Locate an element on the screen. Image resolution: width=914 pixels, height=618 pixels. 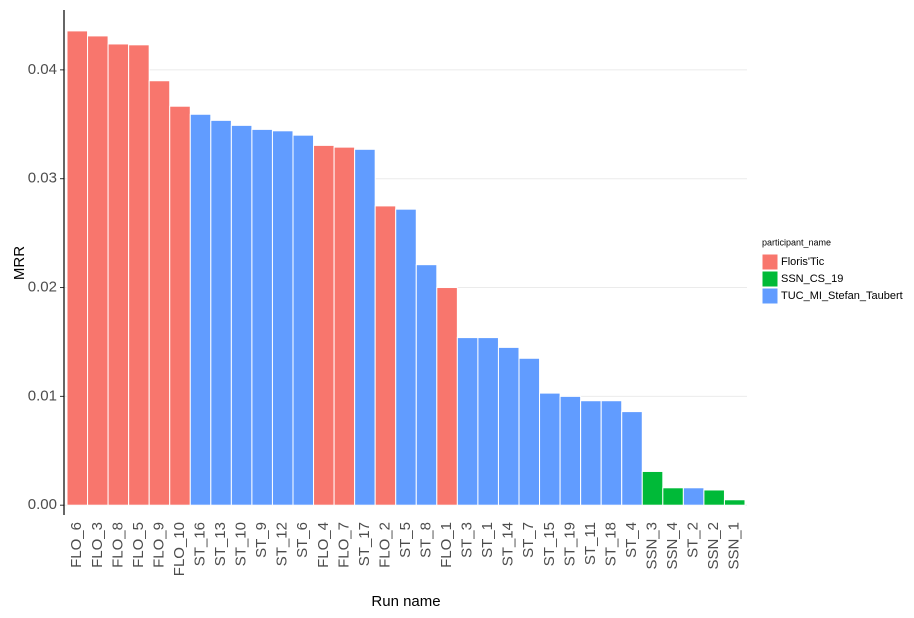
x-tick-label: FLO_4 is located at coordinates (323, 545).